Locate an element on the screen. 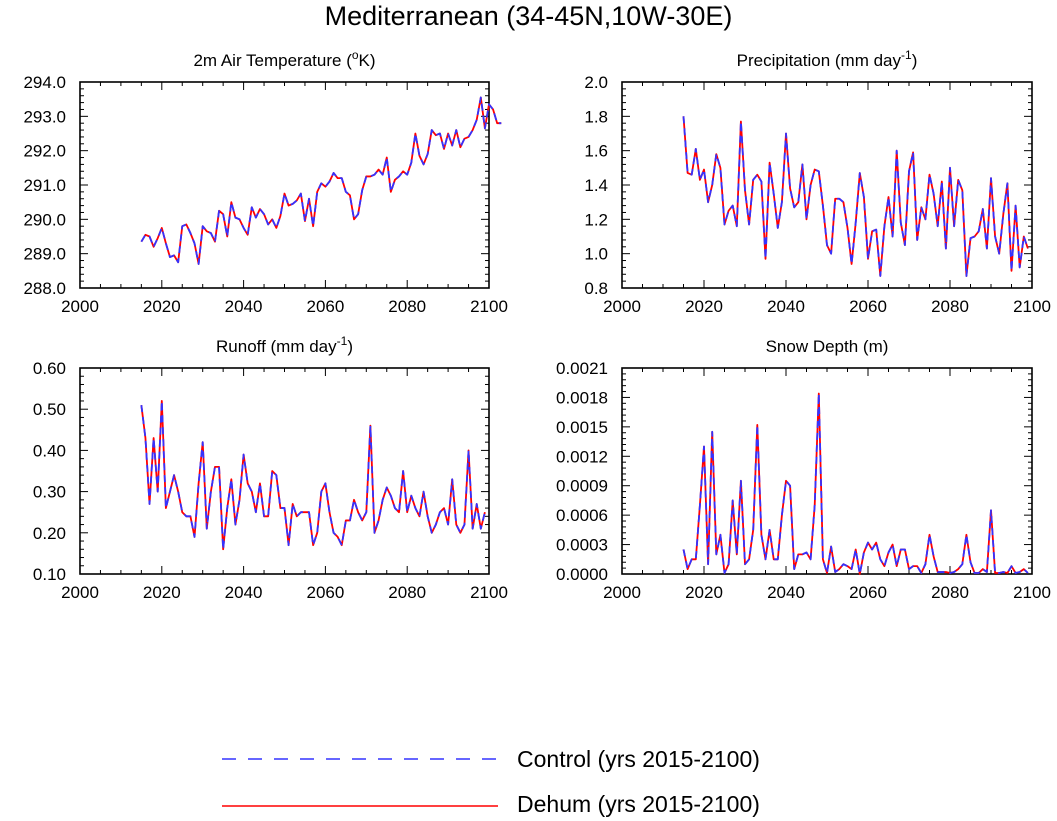 This screenshot has height=821, width=1057. y-tick-label: 1.2 is located at coordinates (596, 219).